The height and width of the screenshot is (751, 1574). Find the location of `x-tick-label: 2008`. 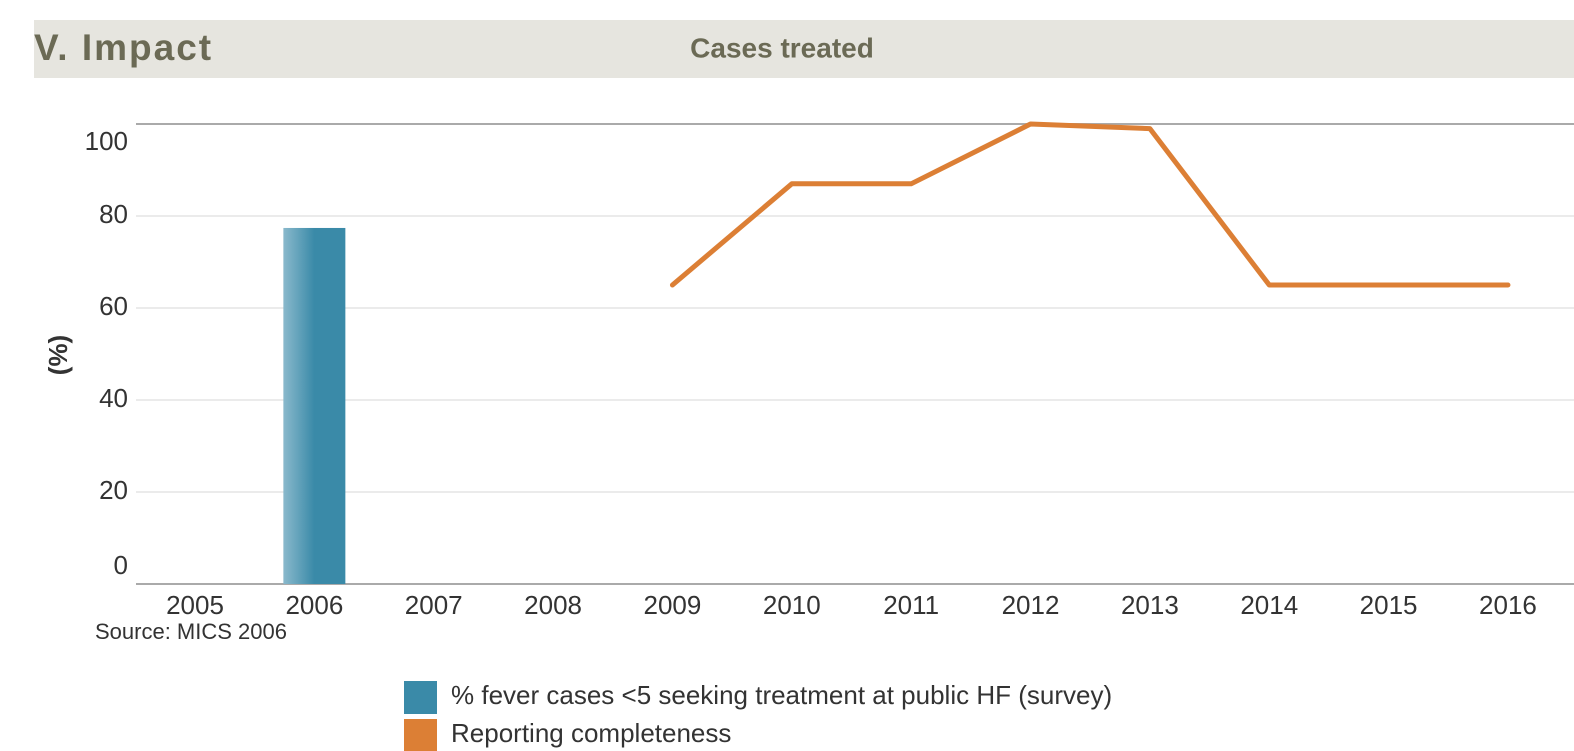

x-tick-label: 2008 is located at coordinates (553, 605).